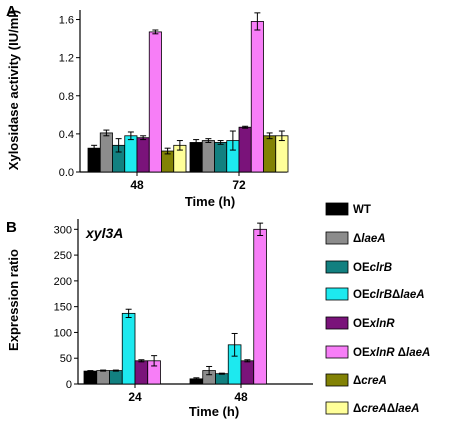 Image resolution: width=449 pixels, height=426 pixels. Describe the element at coordinates (69, 385) in the screenshot. I see `y-tick-label: 0` at that location.